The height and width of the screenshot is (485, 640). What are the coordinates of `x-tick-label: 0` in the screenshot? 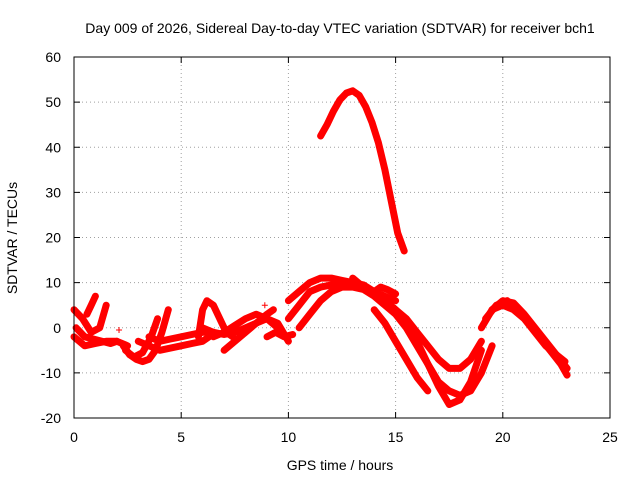 It's located at (74, 437).